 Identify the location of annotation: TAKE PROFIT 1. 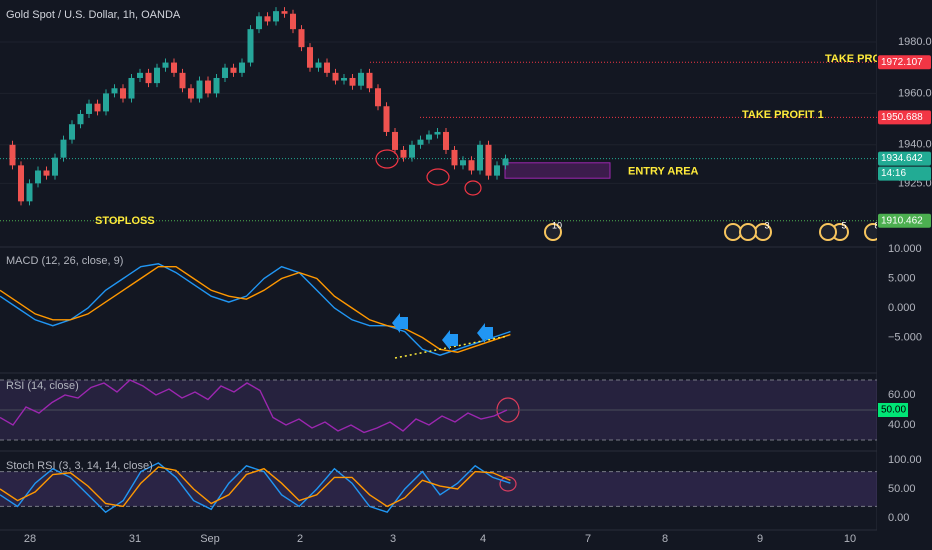
(783, 115).